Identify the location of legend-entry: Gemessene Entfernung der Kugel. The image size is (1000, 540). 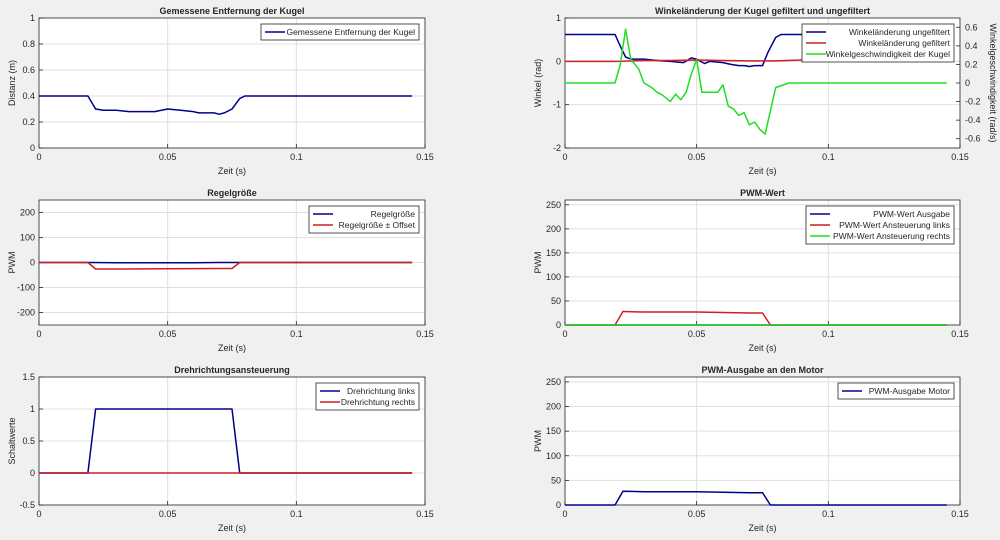
(350, 32).